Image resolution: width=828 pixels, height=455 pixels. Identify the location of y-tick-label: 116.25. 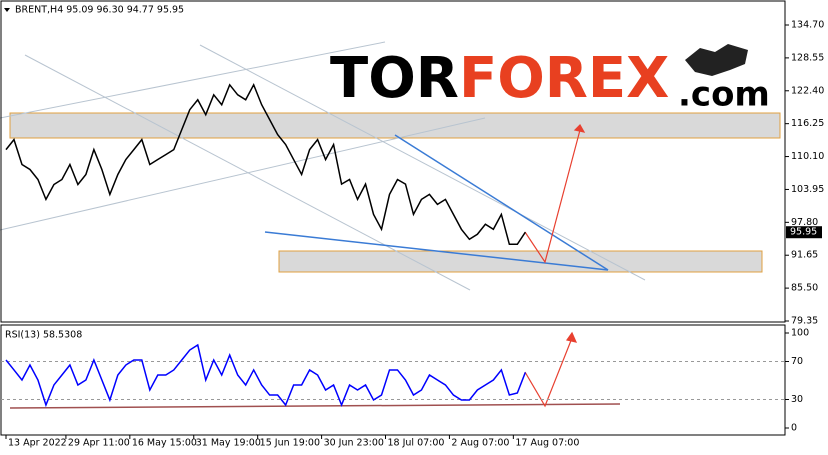
(807, 123).